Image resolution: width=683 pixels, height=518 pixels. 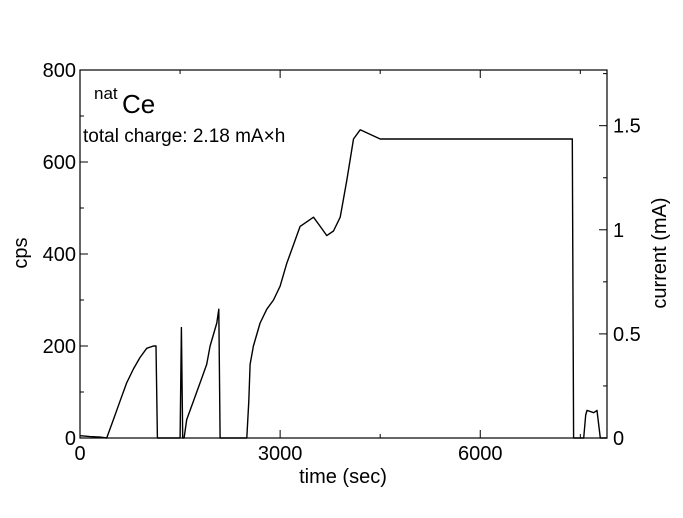 I want to click on x-tick-label: 0, so click(x=79, y=454).